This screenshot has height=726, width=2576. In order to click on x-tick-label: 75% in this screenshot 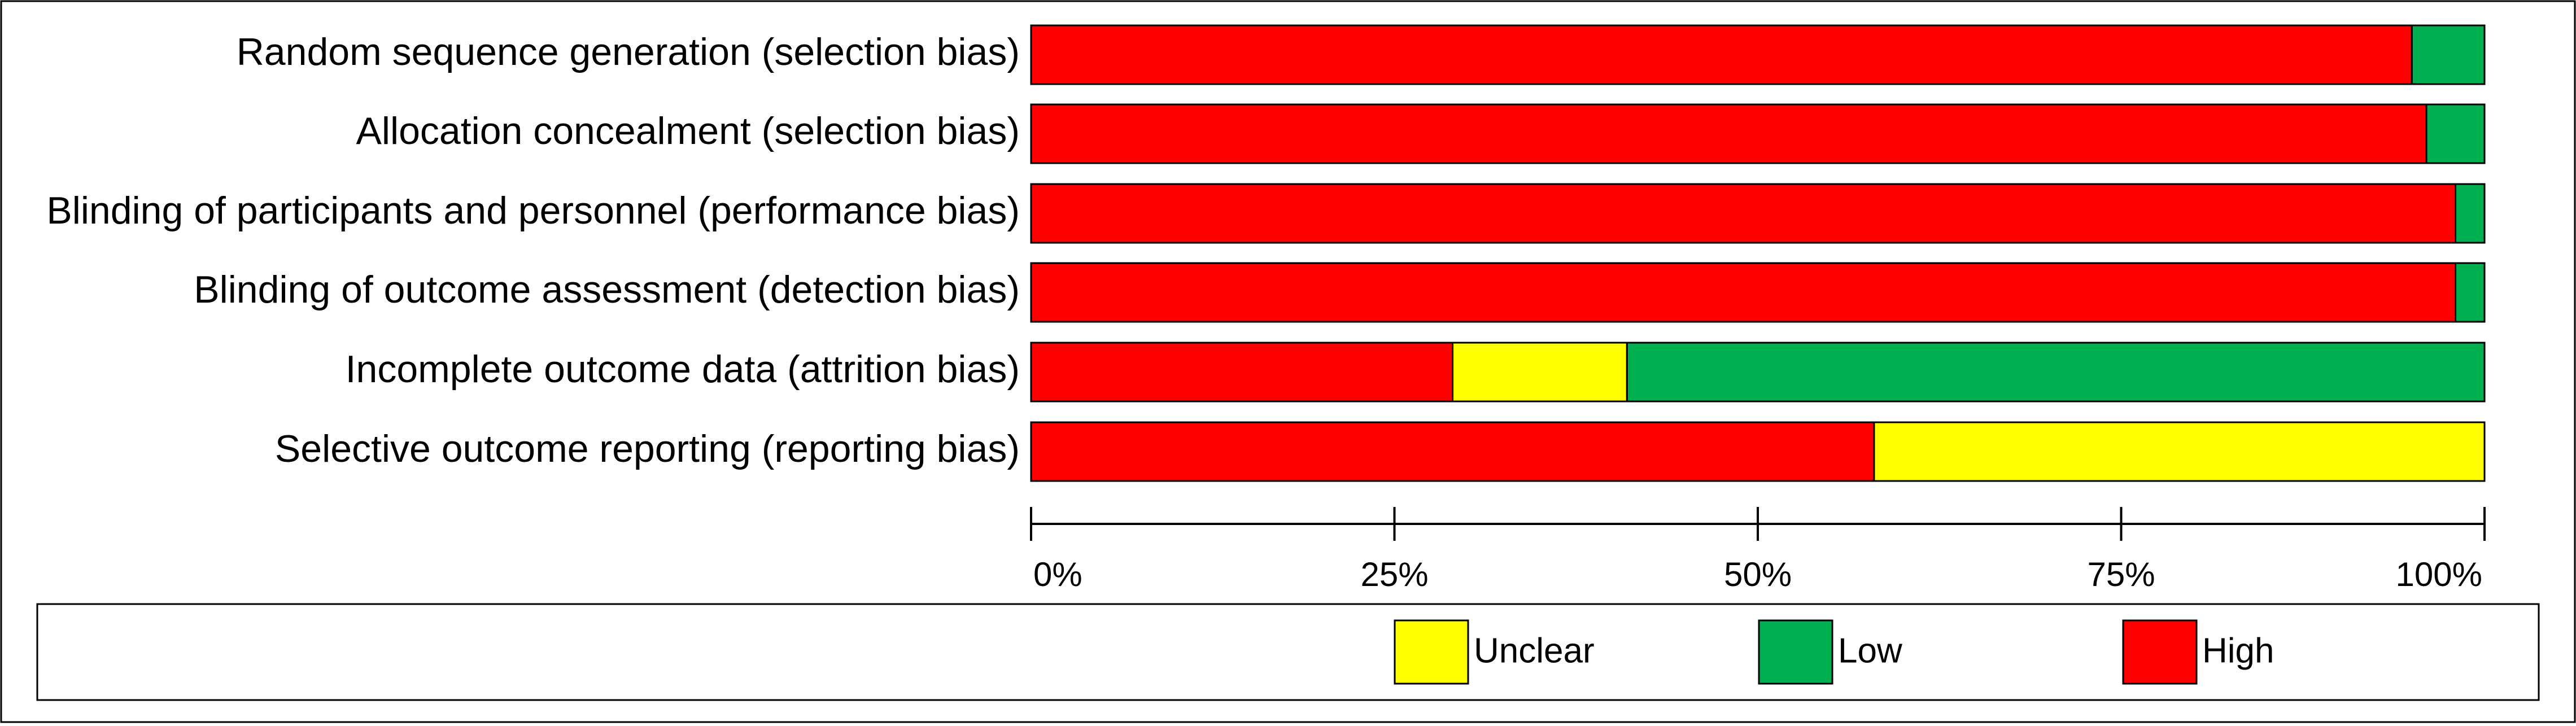, I will do `click(2121, 574)`.